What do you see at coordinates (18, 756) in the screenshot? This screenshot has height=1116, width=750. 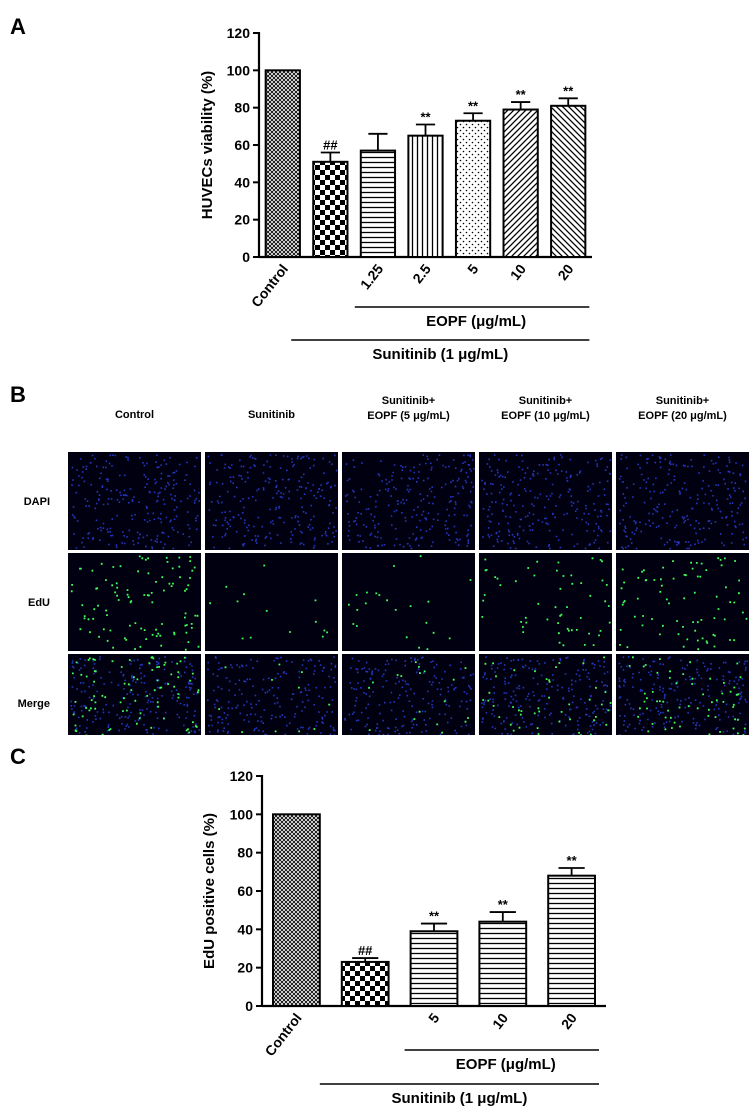 I see `panel-label-c: C` at bounding box center [18, 756].